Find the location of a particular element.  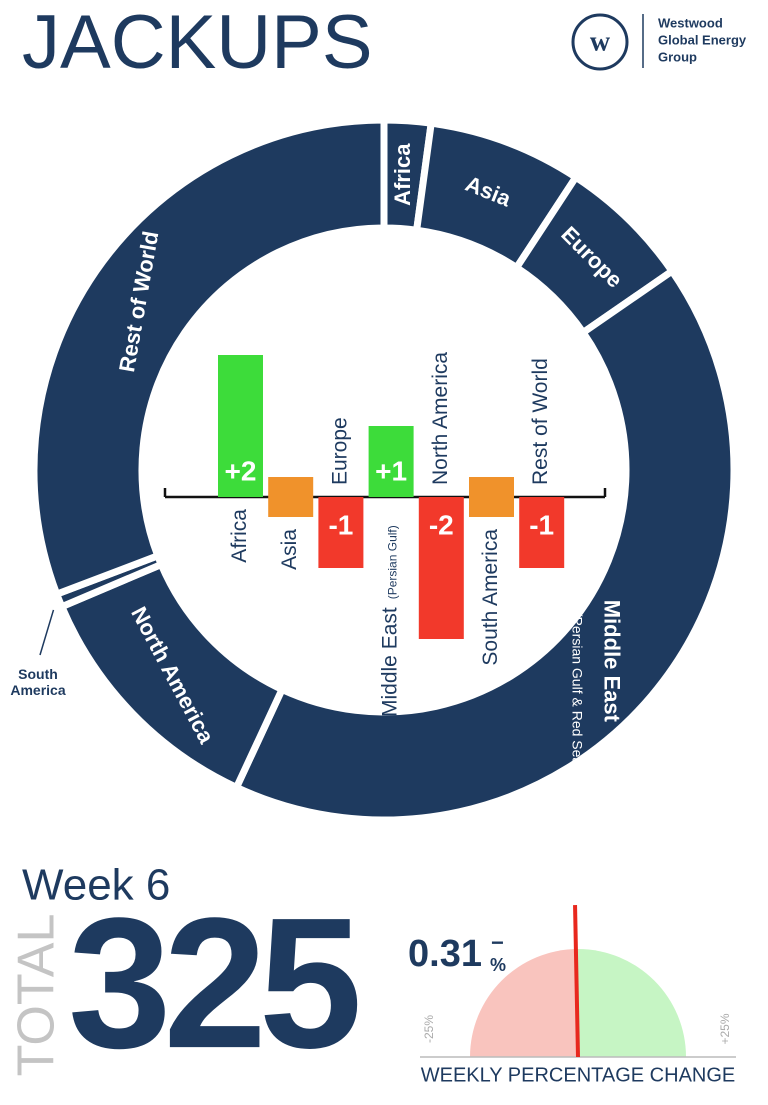

donut-label: Africa is located at coordinates (402, 174).